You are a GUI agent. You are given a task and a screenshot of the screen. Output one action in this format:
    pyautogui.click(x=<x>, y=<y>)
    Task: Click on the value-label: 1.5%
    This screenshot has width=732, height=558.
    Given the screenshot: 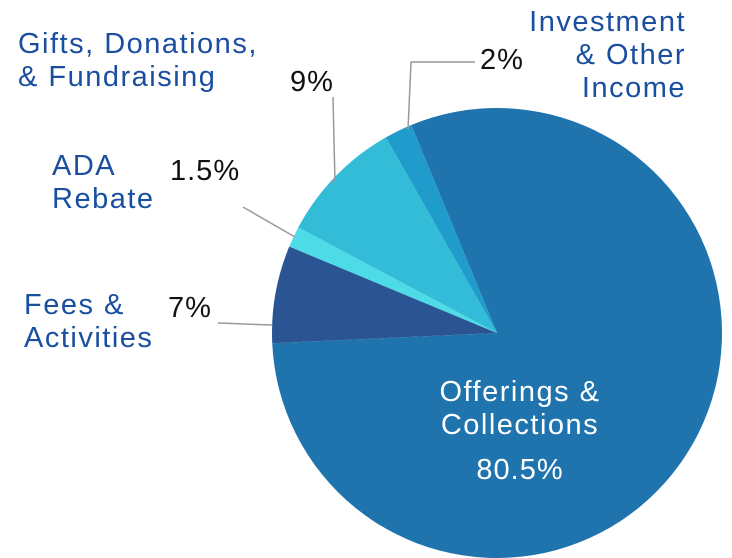 What is the action you would take?
    pyautogui.click(x=205, y=171)
    